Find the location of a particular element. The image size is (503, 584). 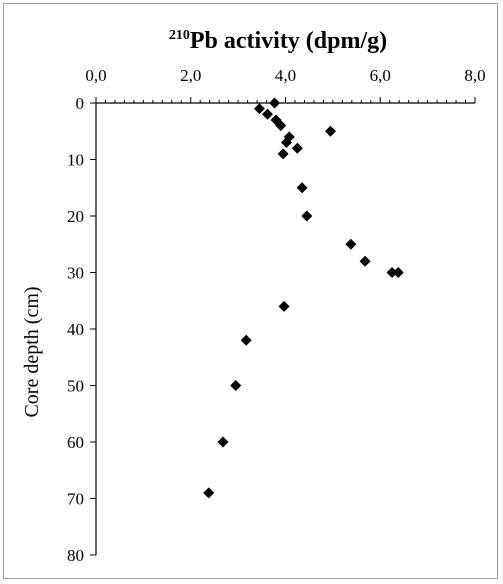

y-tick-label: 20 is located at coordinates (75, 216).